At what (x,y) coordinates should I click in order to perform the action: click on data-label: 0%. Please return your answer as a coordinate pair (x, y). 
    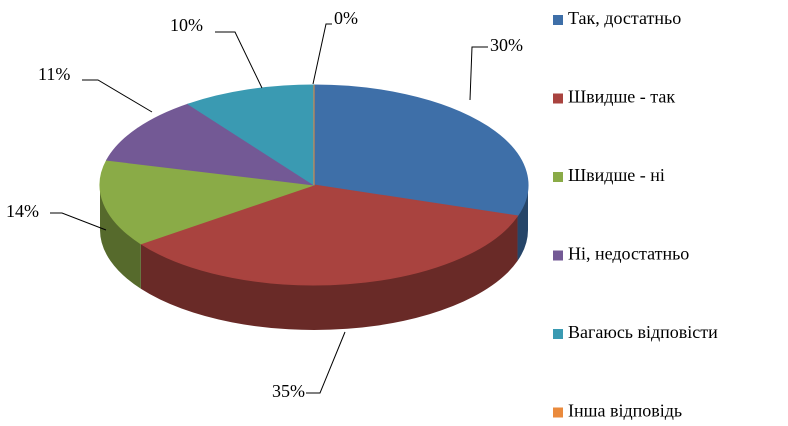
    Looking at the image, I should click on (346, 18).